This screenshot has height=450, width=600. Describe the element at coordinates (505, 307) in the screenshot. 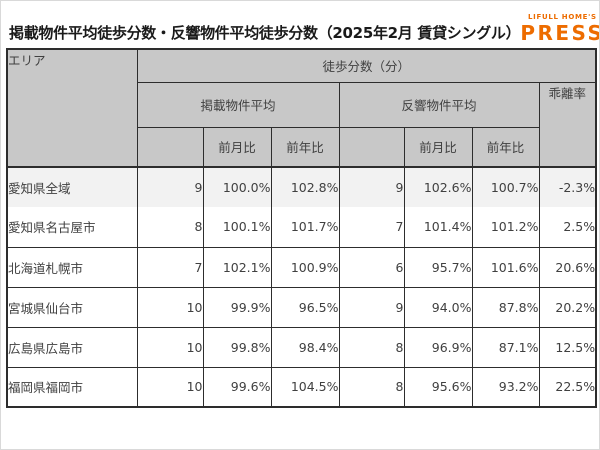

I see `response-yoy-cell: 87.8%` at that location.